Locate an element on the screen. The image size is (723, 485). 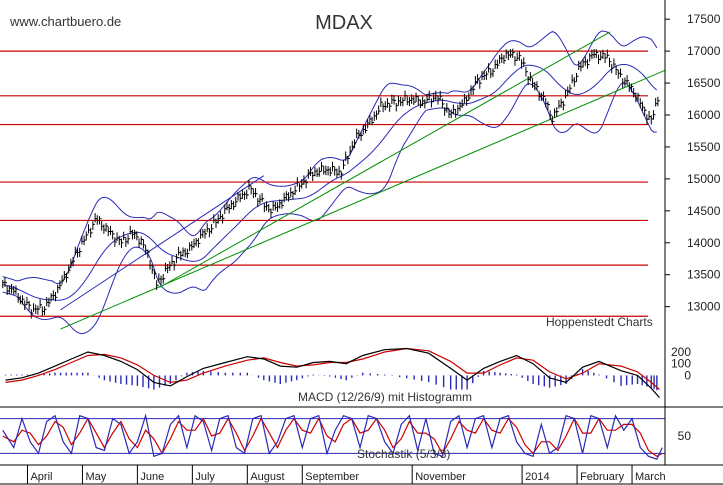
macd-panel is located at coordinates (332, 372).